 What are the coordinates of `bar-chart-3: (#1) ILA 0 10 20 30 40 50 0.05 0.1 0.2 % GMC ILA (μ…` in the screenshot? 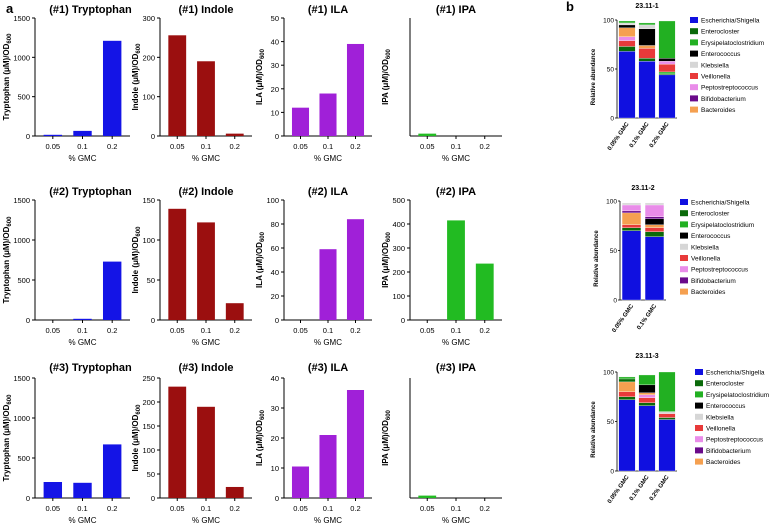 It's located at (313, 83).